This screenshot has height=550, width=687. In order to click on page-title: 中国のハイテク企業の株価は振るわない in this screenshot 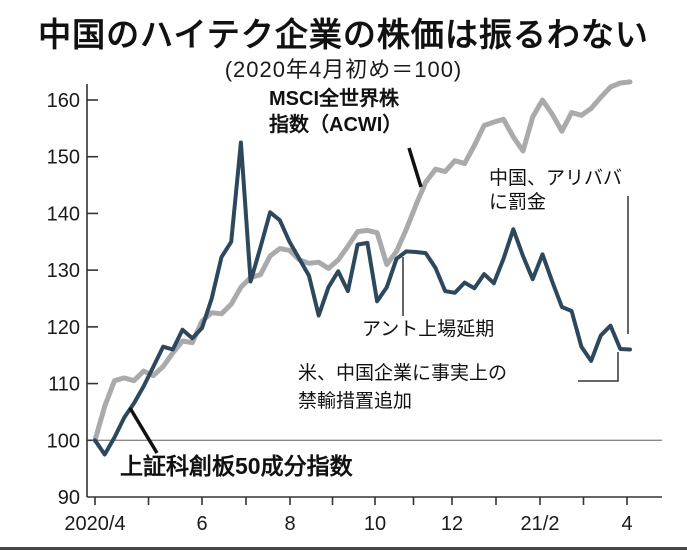, I will do `click(343, 34)`.